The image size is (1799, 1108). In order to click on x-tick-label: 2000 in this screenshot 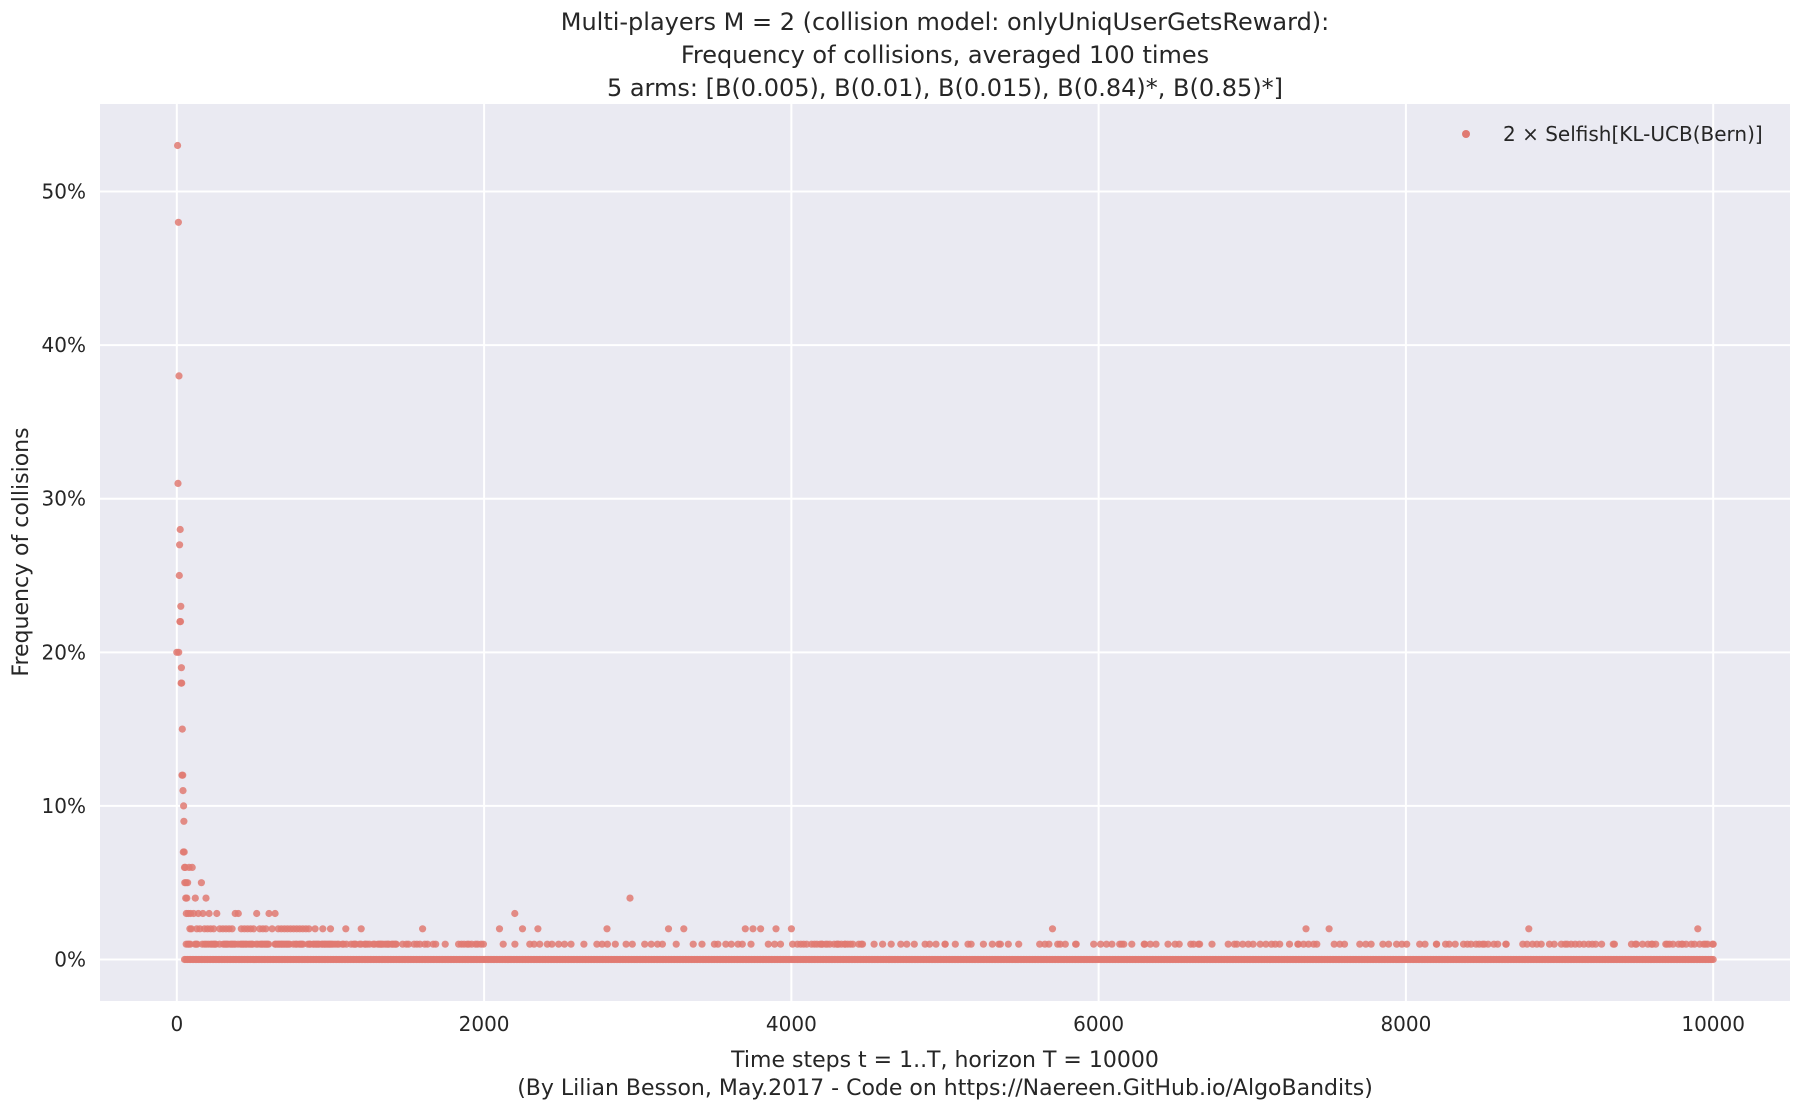, I will do `click(484, 1024)`.